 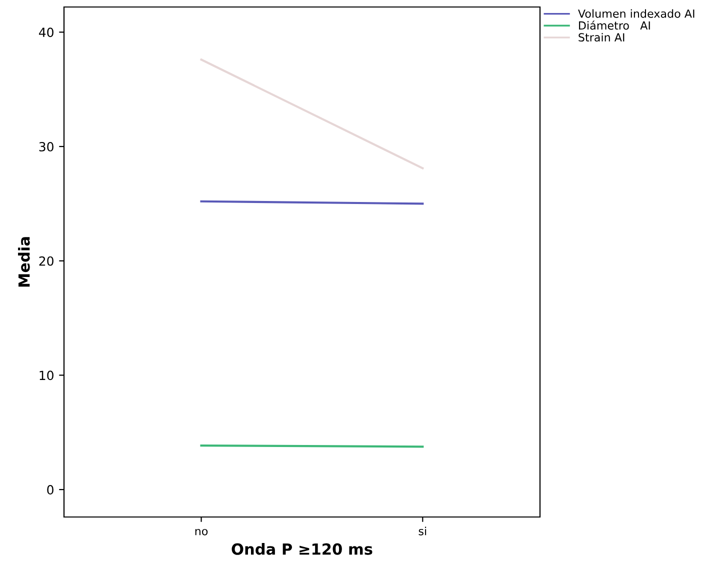 What do you see at coordinates (201, 532) in the screenshot?
I see `x-tick-label: no` at bounding box center [201, 532].